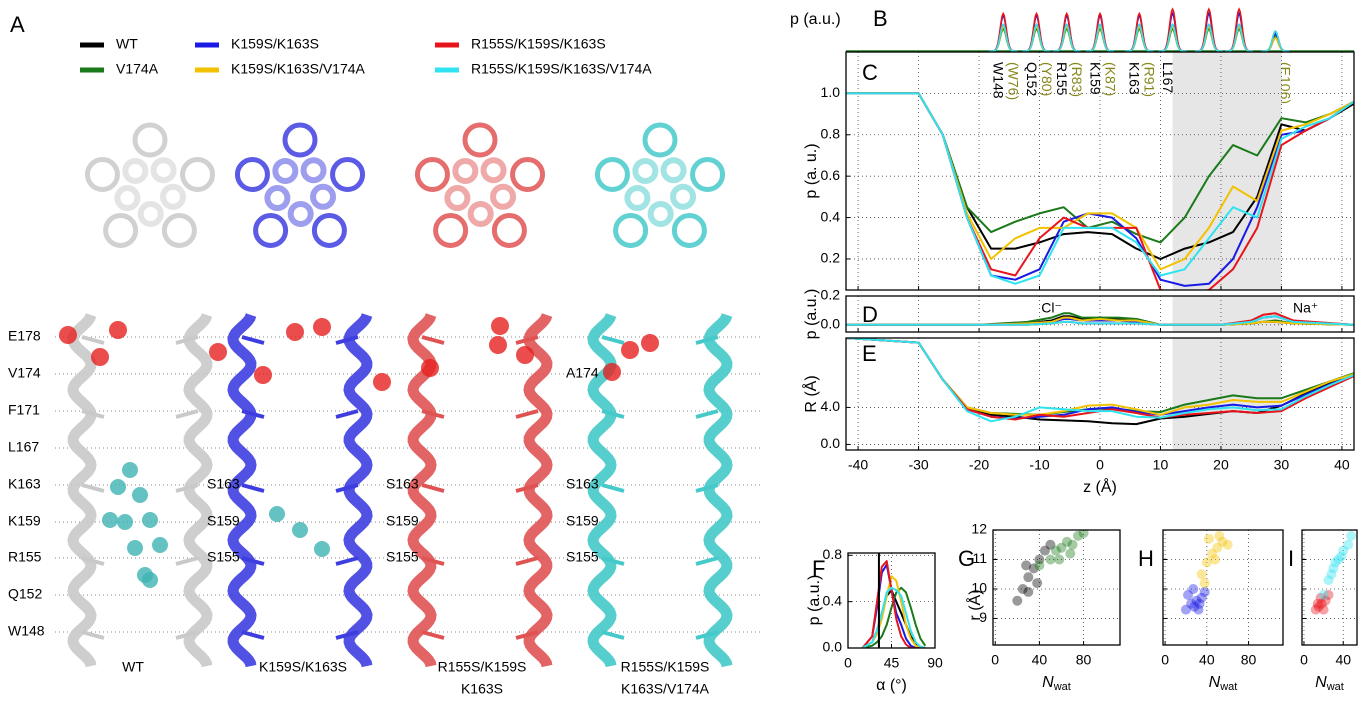 This screenshot has height=702, width=1367. What do you see at coordinates (1051, 308) in the screenshot?
I see `annotation: Cl⁻` at bounding box center [1051, 308].